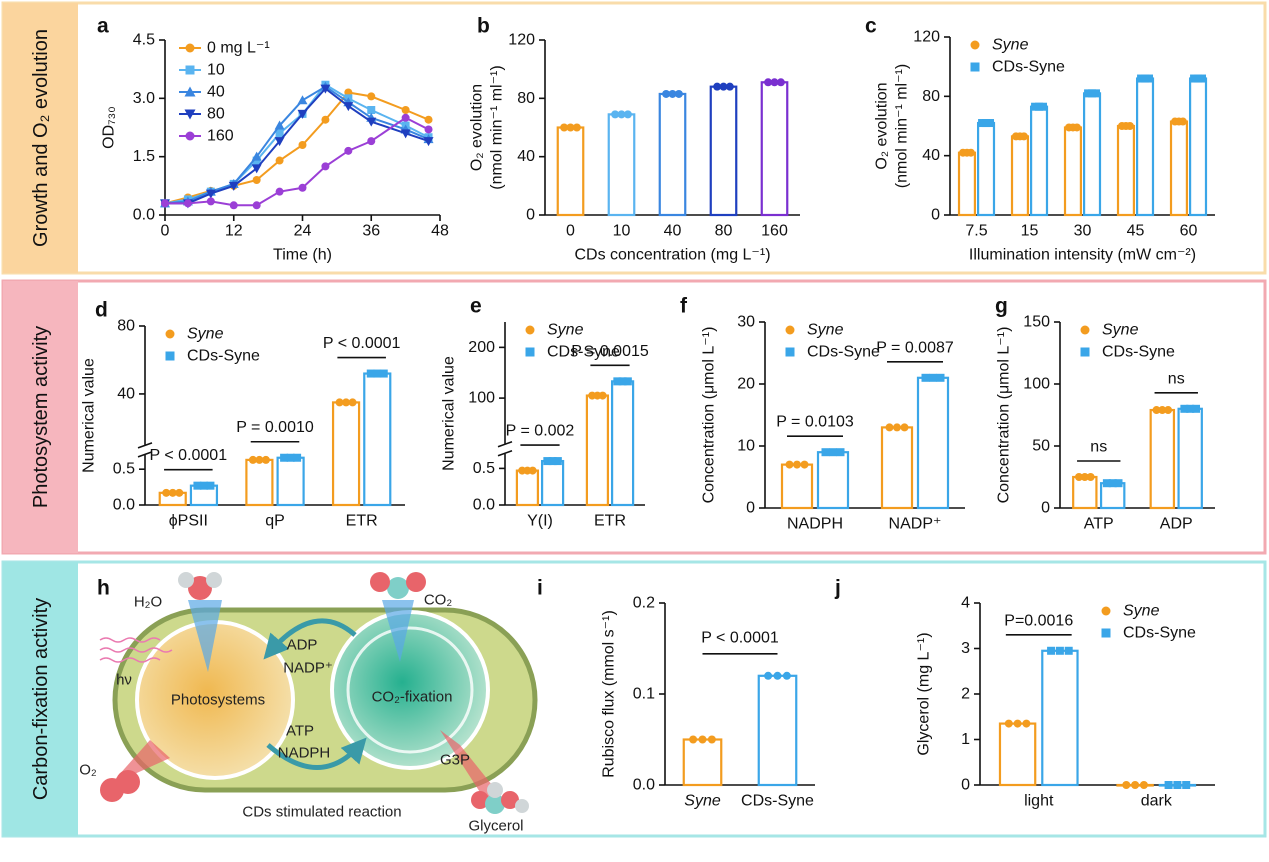  I want to click on x-tick-label: 30, so click(1083, 231).